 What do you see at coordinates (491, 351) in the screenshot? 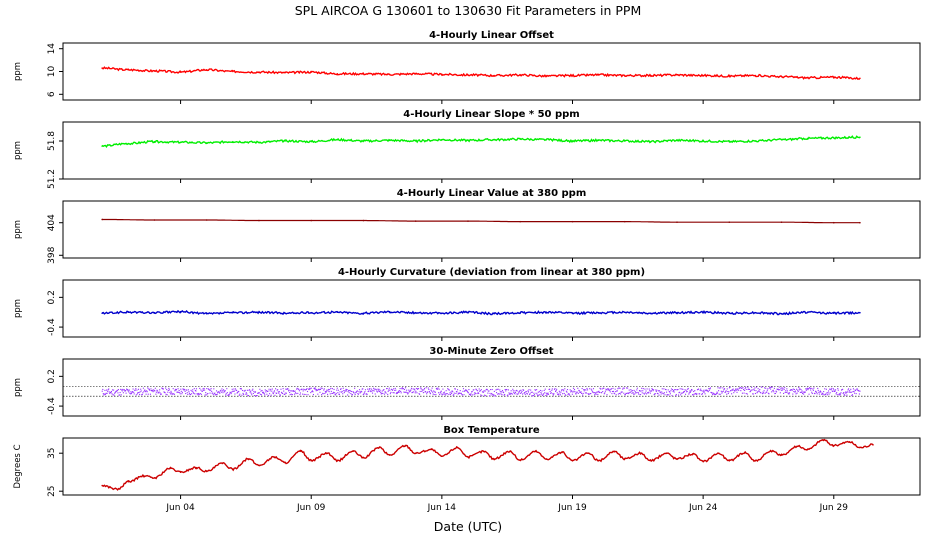
I see `panel-title: 30-Minute Zero Offset` at bounding box center [491, 351].